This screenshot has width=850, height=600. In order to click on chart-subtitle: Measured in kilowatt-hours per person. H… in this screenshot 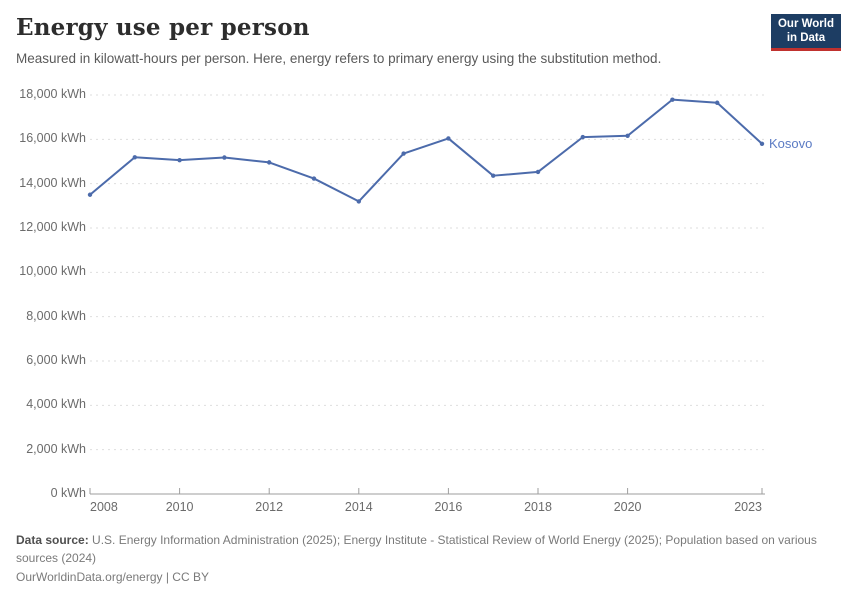, I will do `click(339, 58)`.